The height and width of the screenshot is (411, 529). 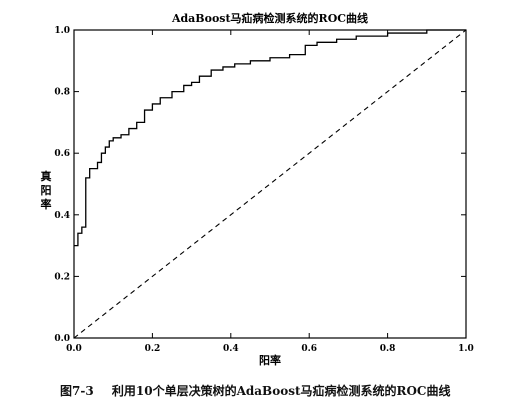 What do you see at coordinates (74, 349) in the screenshot?
I see `x-tick-label: 0.0` at bounding box center [74, 349].